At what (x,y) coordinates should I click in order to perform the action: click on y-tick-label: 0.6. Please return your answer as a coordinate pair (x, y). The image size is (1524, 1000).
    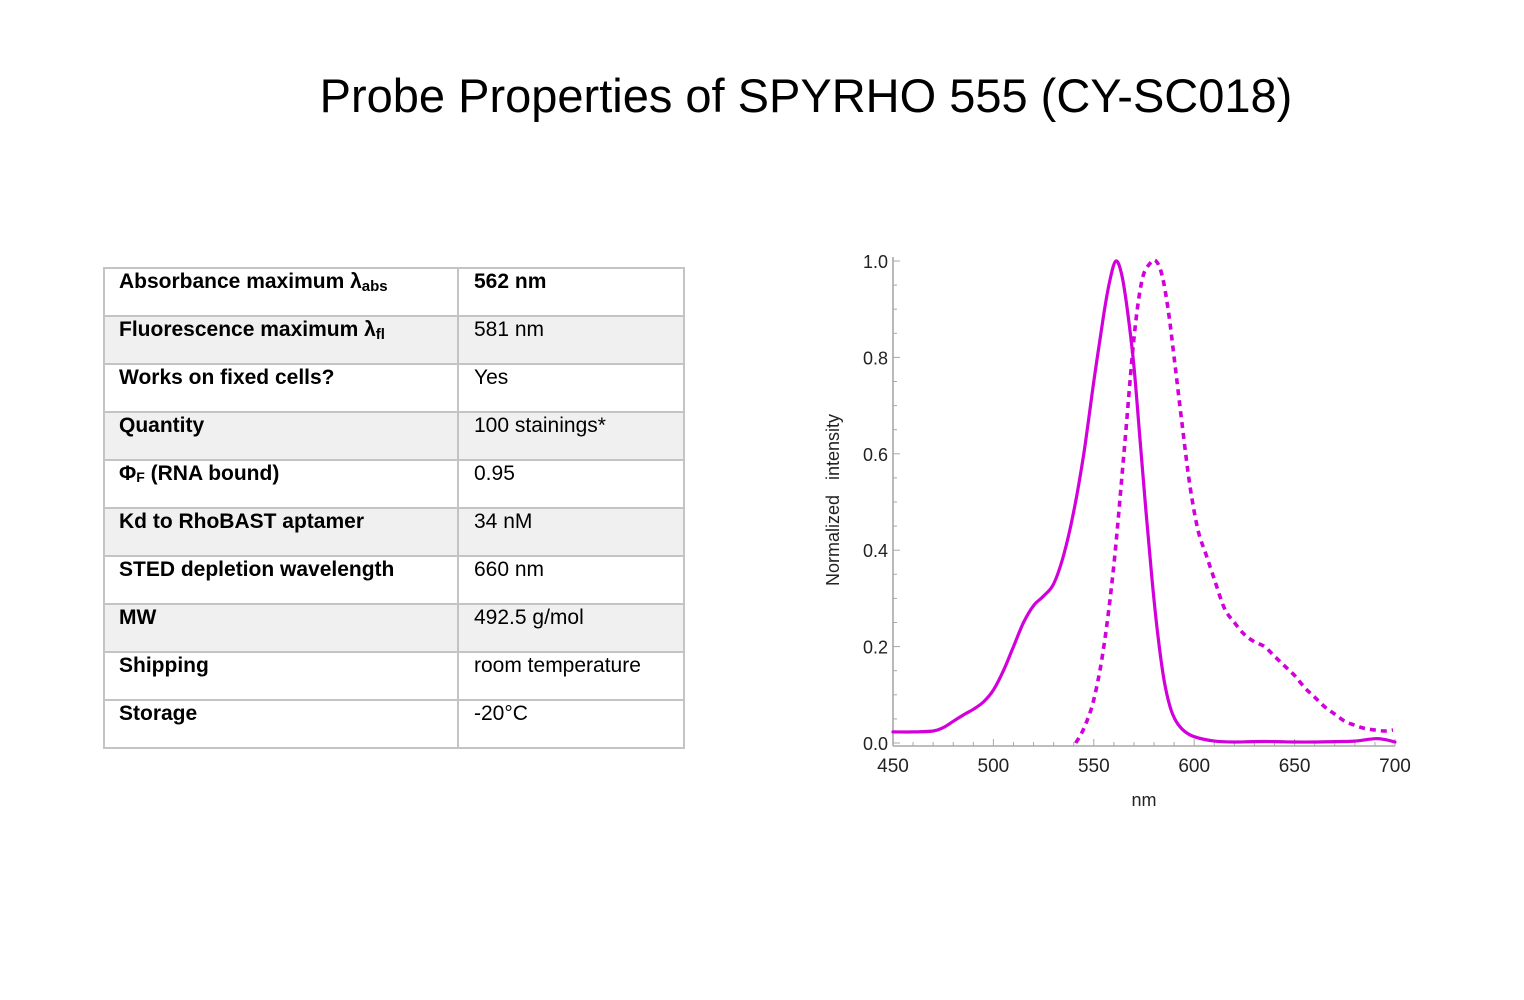
    Looking at the image, I should click on (875, 455).